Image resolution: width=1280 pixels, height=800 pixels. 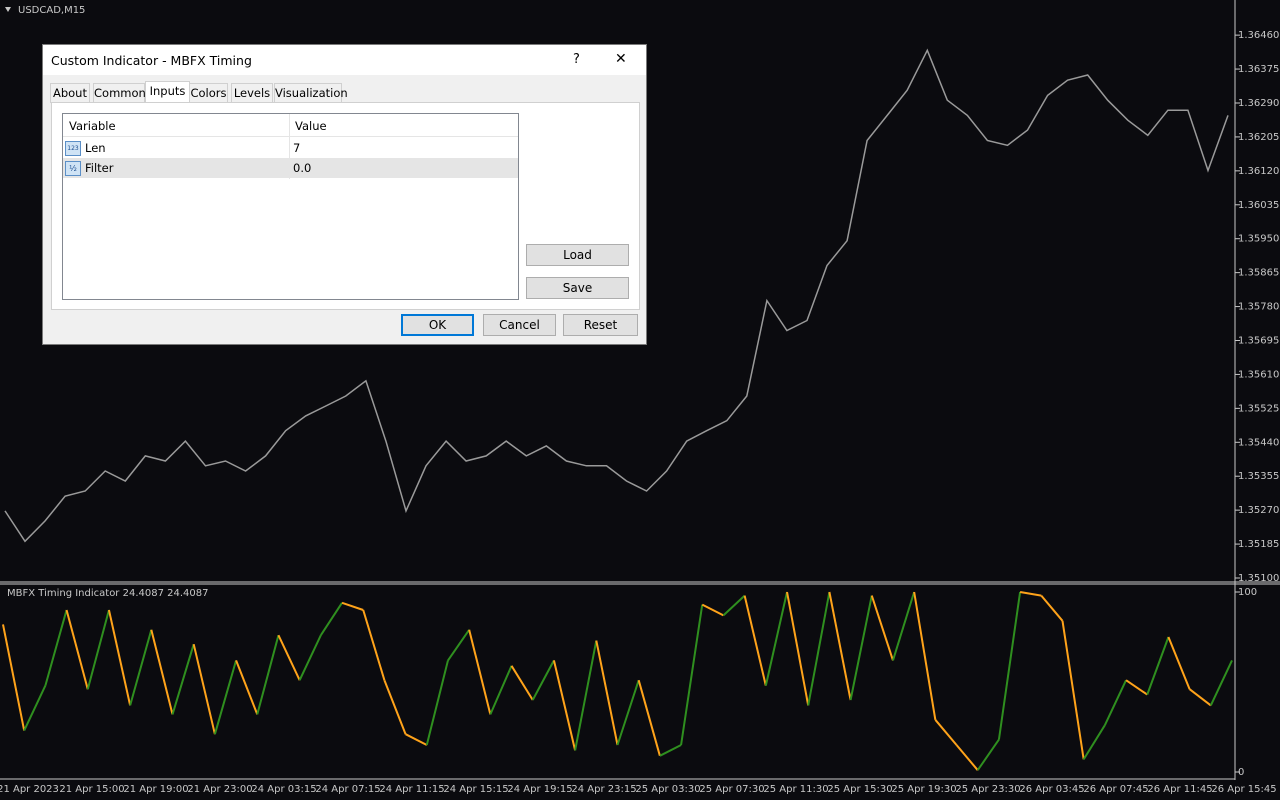 I want to click on y-tick-label: 1.36460, so click(x=1258, y=35).